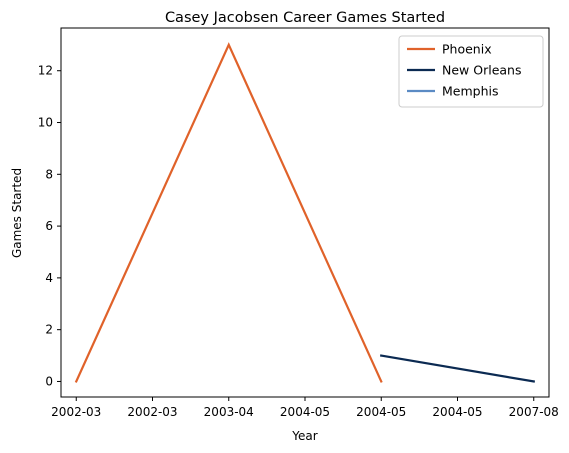 The image size is (569, 453). I want to click on x-tick-label: 2003-04, so click(229, 412).